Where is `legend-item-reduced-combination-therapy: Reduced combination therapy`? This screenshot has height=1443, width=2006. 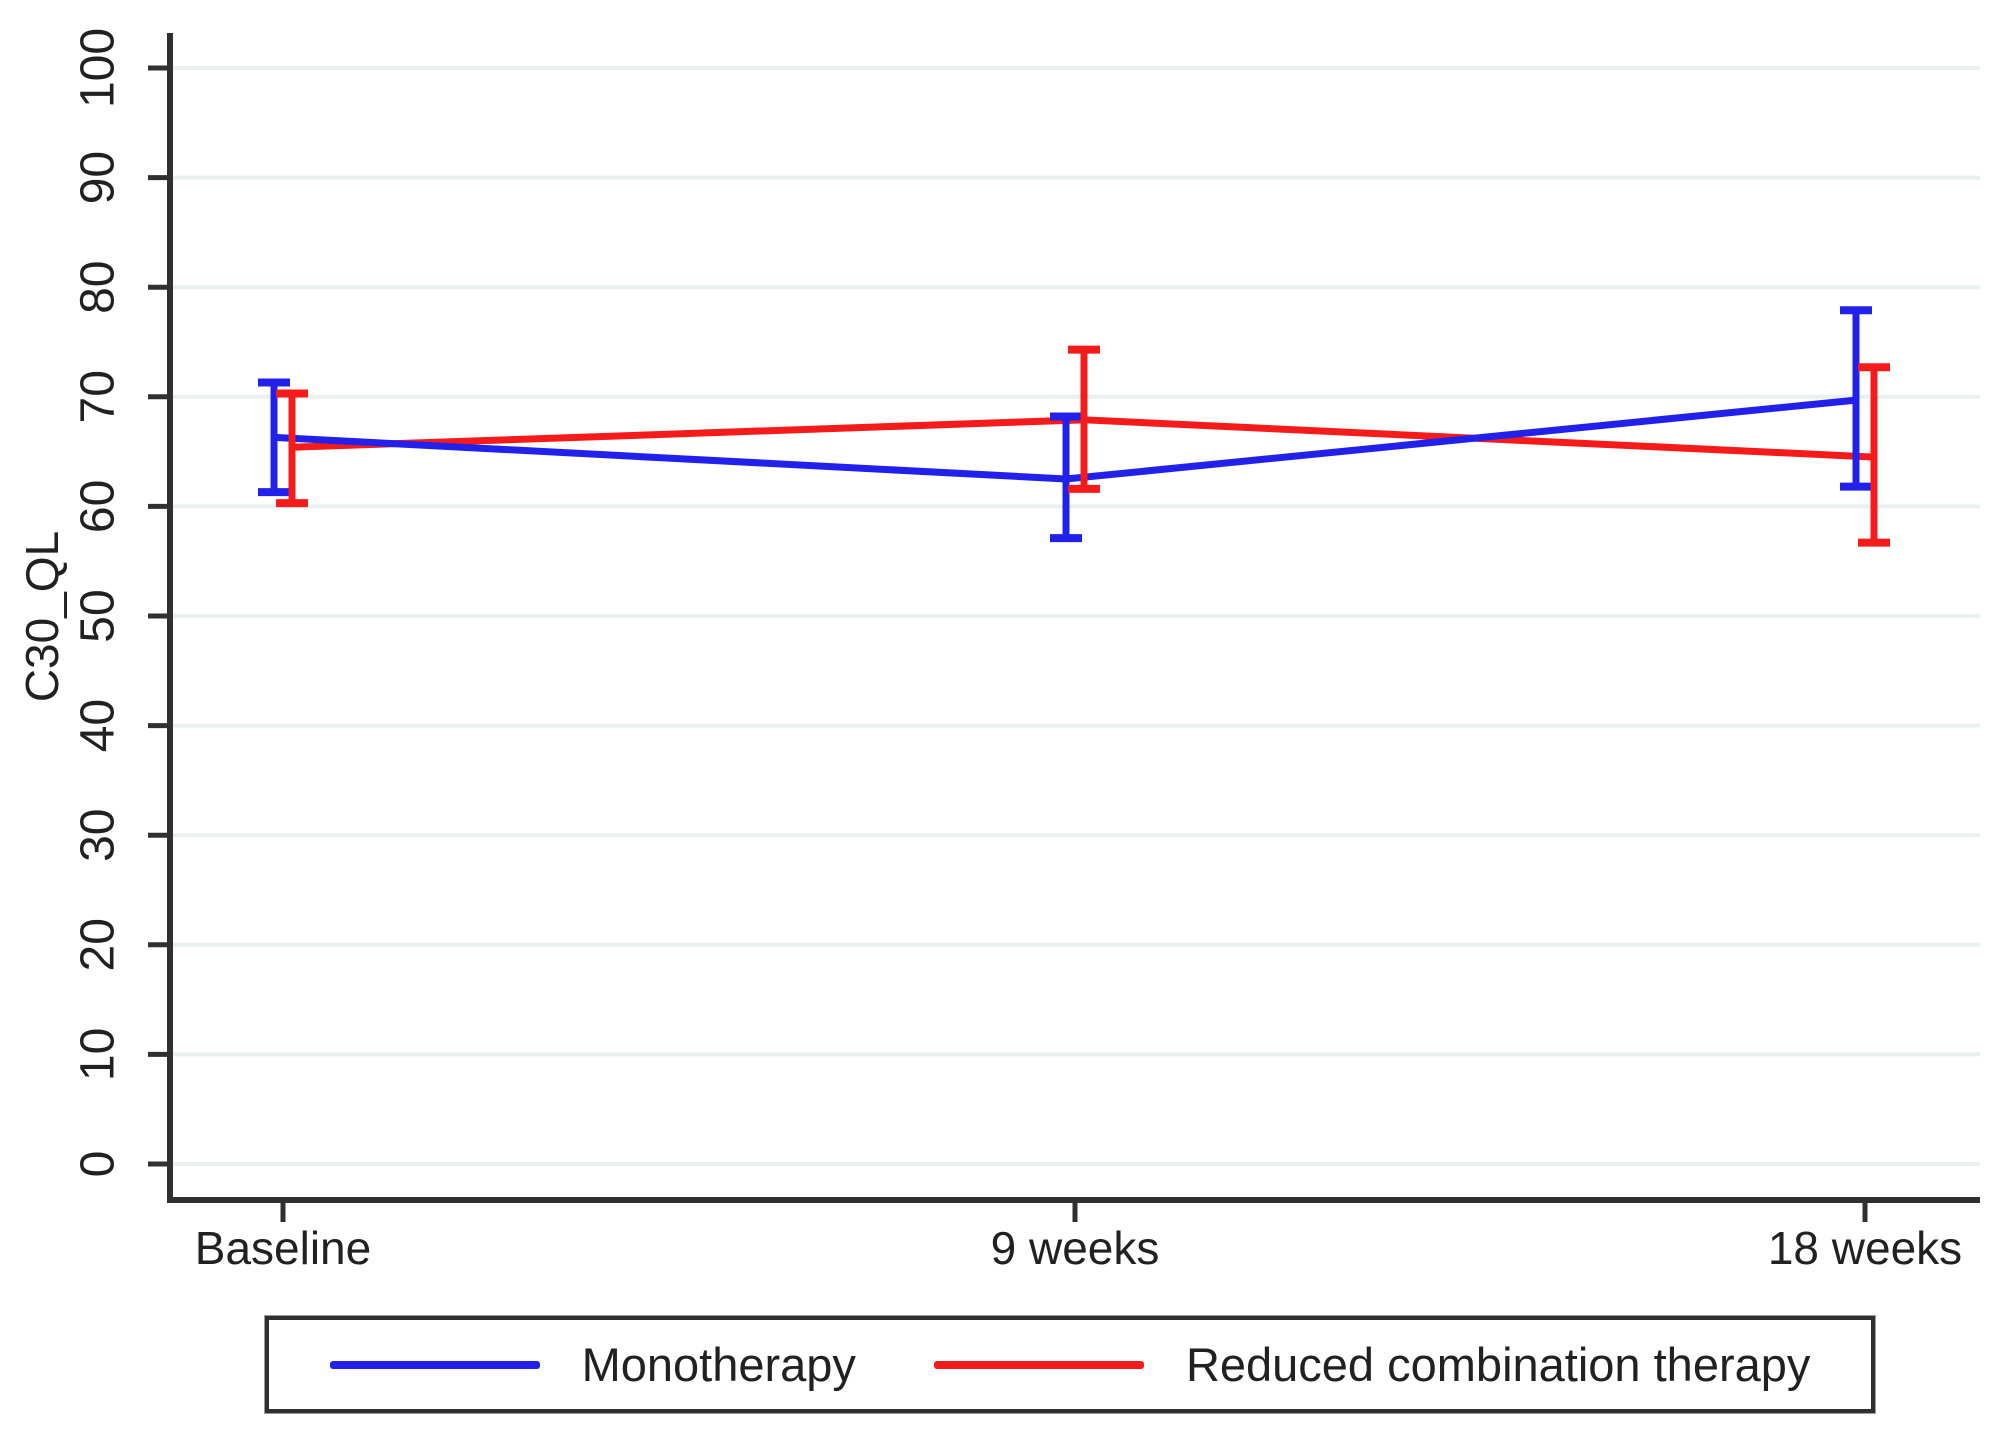 legend-item-reduced-combination-therapy: Reduced combination therapy is located at coordinates (1372, 1364).